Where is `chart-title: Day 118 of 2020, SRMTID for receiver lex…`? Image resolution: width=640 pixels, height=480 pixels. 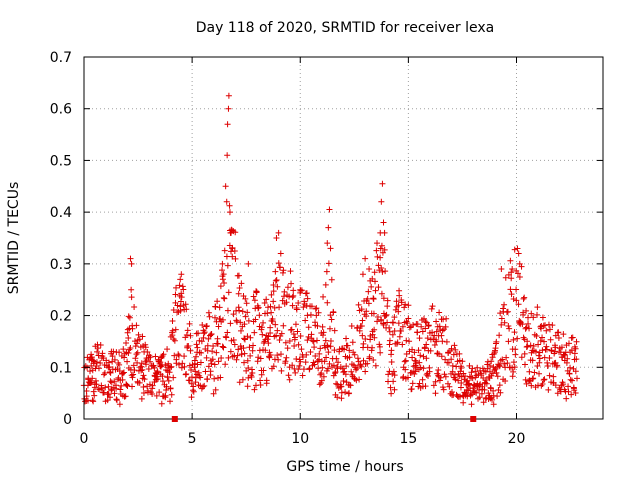
chart-title: Day 118 of 2020, SRMTID for receiver lex… is located at coordinates (345, 28).